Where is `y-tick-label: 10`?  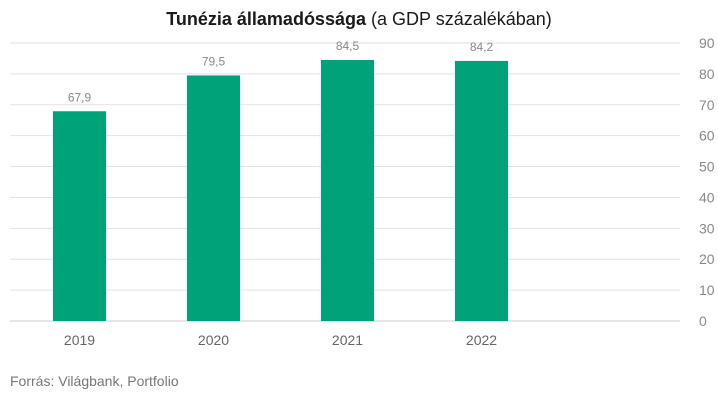
y-tick-label: 10 is located at coordinates (707, 290).